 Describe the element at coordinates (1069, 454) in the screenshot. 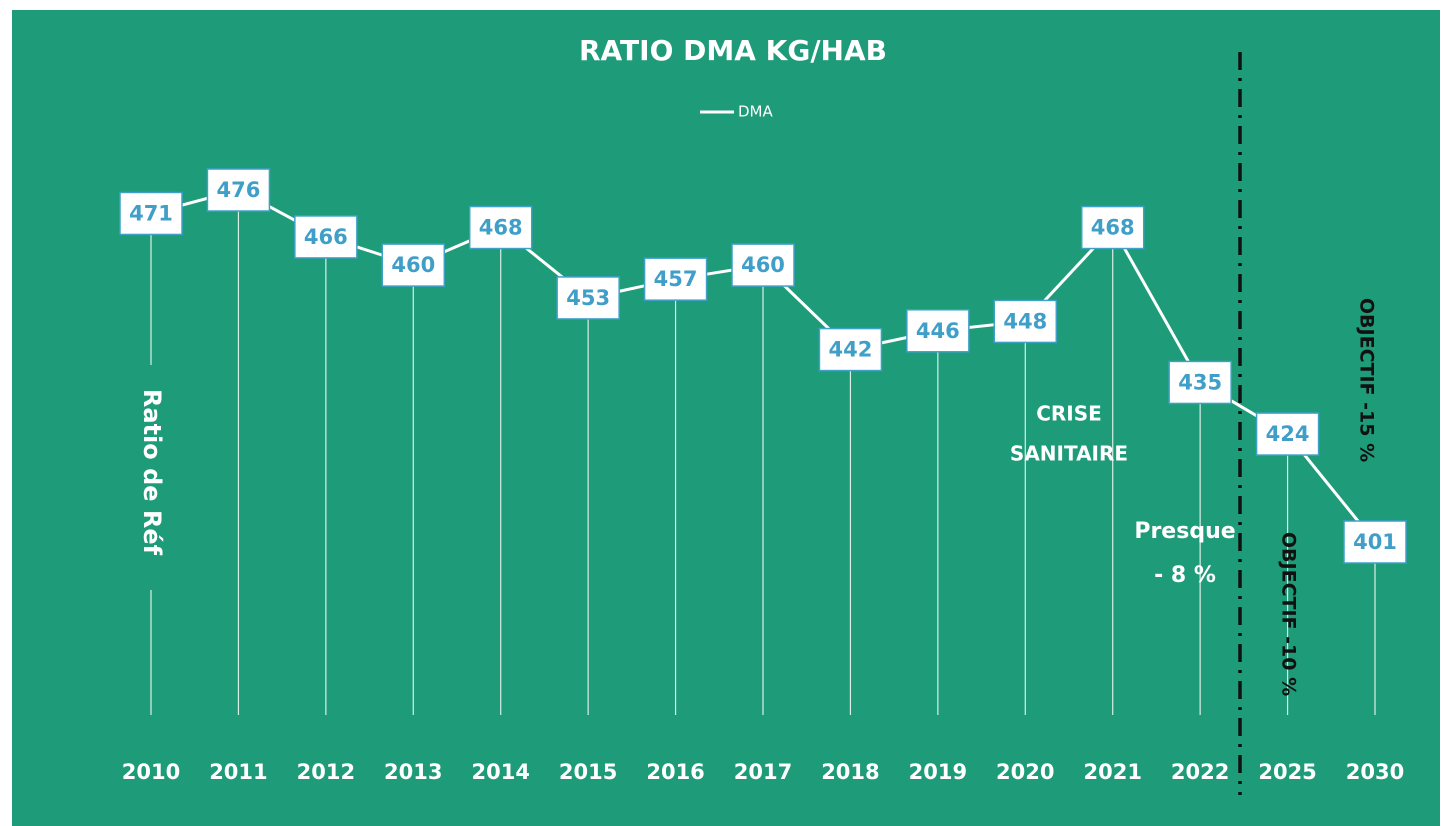

I see `annotation: SANITAIRE` at that location.